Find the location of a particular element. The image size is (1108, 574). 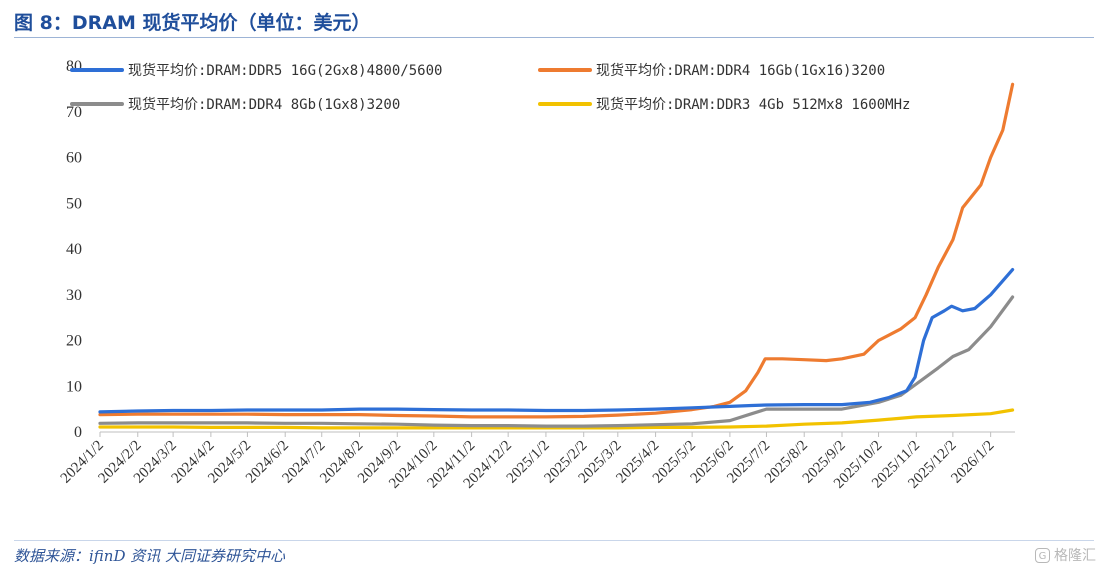

legend-label-1: 现货平均价:DRAM:DDR5 16G(2Gx8)4800/5600 is located at coordinates (285, 70).